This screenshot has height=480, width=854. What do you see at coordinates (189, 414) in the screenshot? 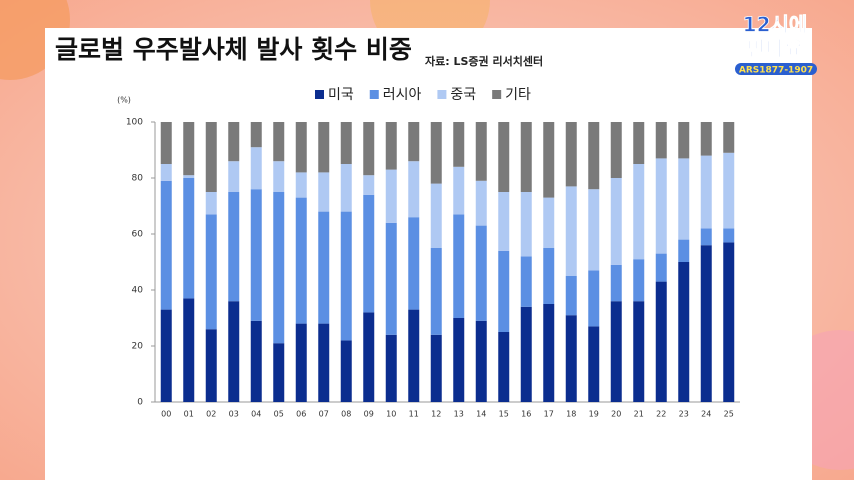
I see `x-tick-label: 01` at bounding box center [189, 414].